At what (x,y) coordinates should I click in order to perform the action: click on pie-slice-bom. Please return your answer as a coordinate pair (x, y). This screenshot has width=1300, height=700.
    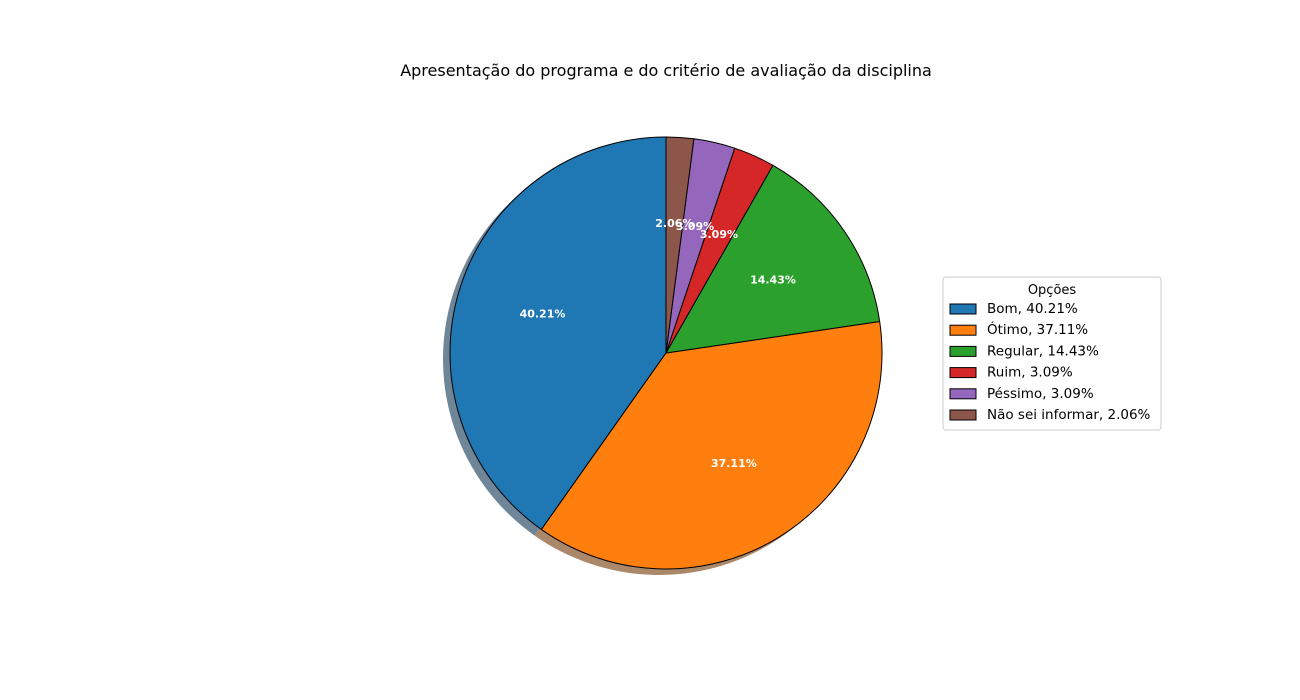
    Looking at the image, I should click on (558, 333).